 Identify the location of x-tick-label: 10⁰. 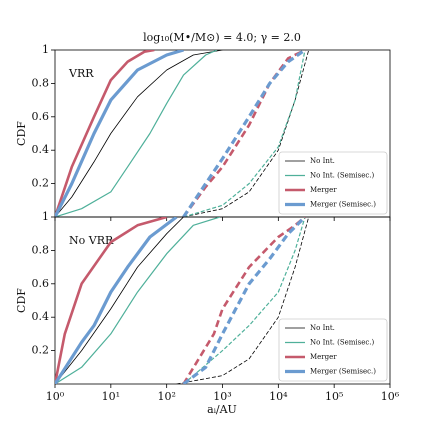
(55, 396).